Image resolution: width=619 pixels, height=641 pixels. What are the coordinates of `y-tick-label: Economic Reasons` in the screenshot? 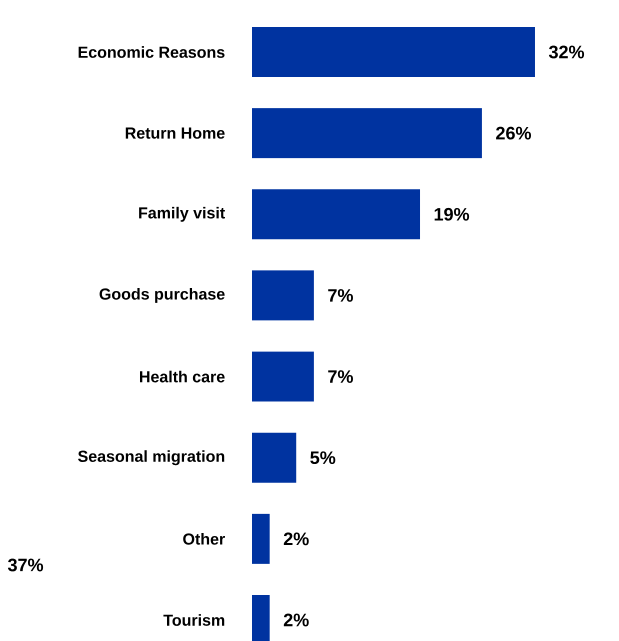 It's located at (151, 52).